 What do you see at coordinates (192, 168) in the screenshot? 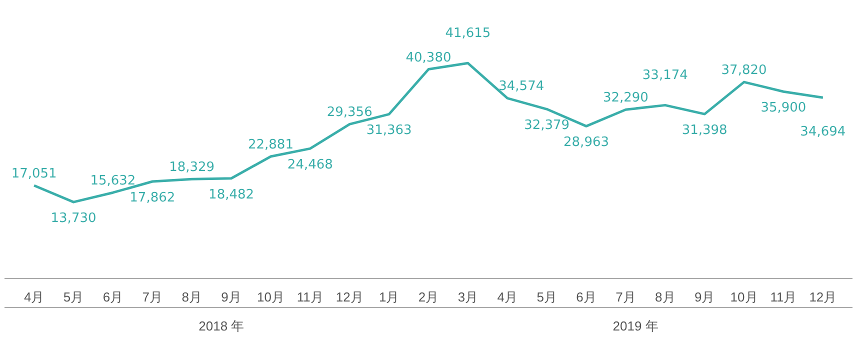
I see `data-label: 18,329` at bounding box center [192, 168].